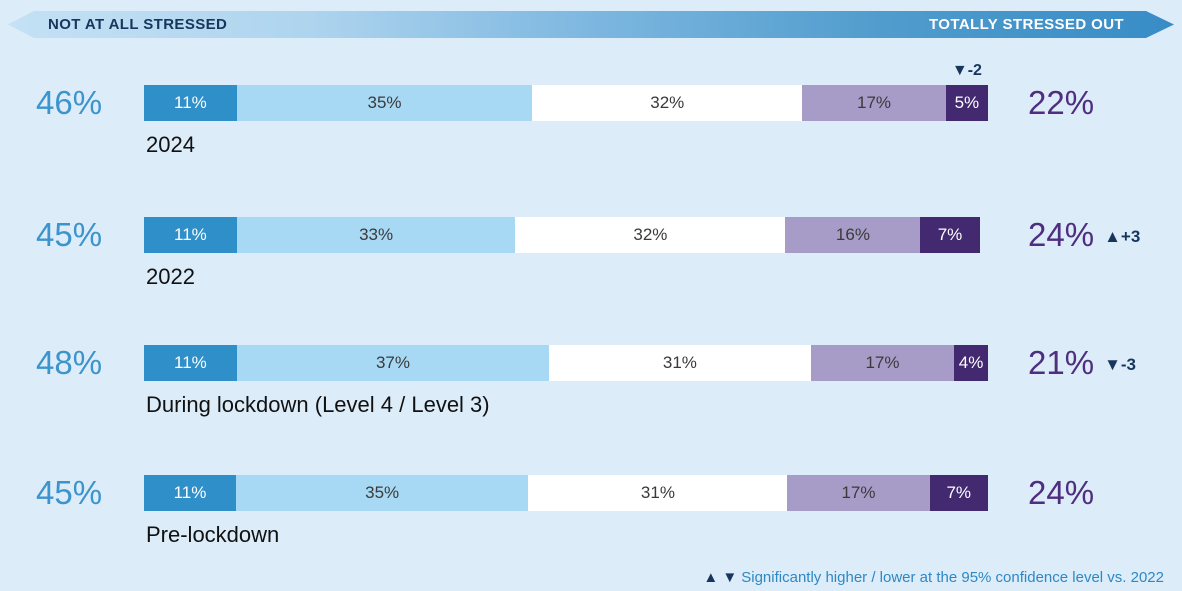  Describe the element at coordinates (138, 24) in the screenshot. I see `scale-left-label: NOT AT ALL STRESSED` at that location.